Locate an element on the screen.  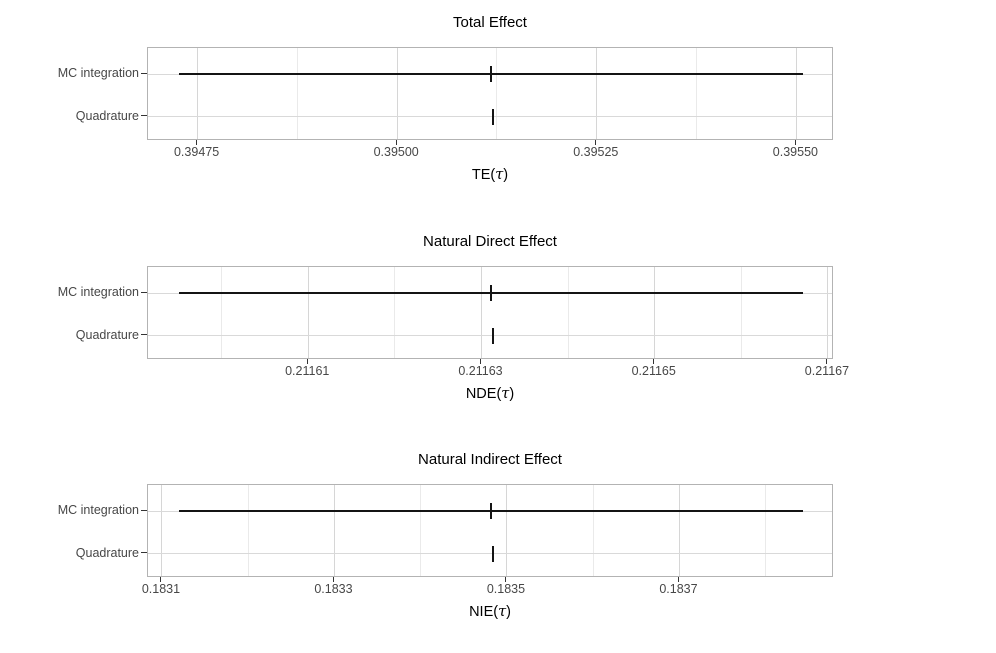
x-tick-label: 0.1835 is located at coordinates (506, 589).